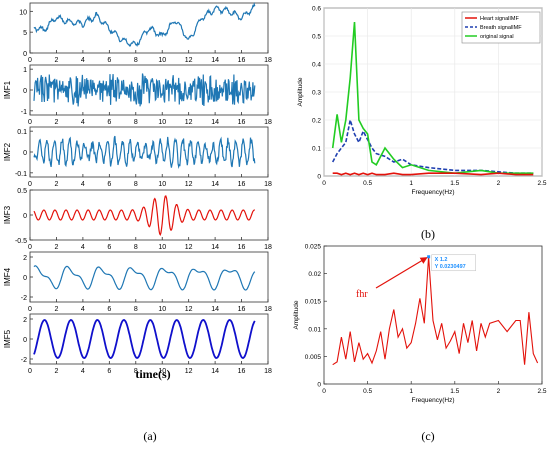  Describe the element at coordinates (25, 33) in the screenshot. I see `y-tick-label: 5` at that location.